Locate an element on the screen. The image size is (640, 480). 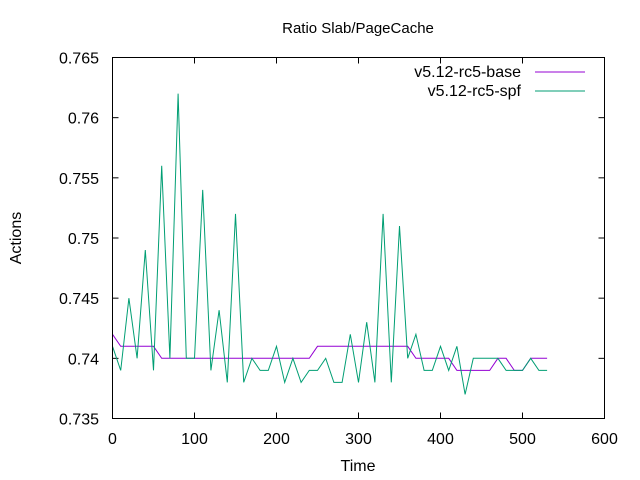
legend: v5.12-rc5-base v5.12-rc5-spf is located at coordinates (499, 82).